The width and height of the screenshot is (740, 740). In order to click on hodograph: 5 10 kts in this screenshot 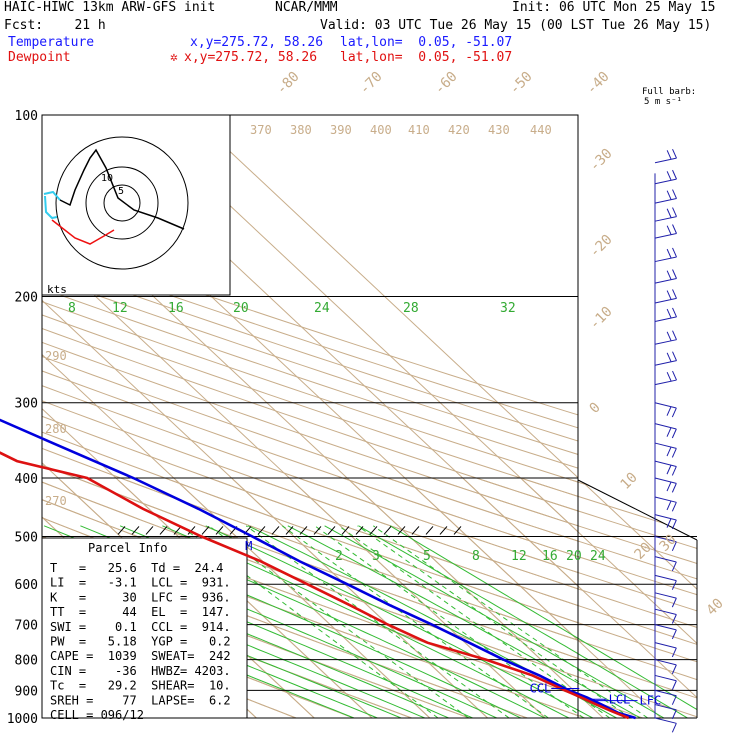, I will do `click(136, 205)`.